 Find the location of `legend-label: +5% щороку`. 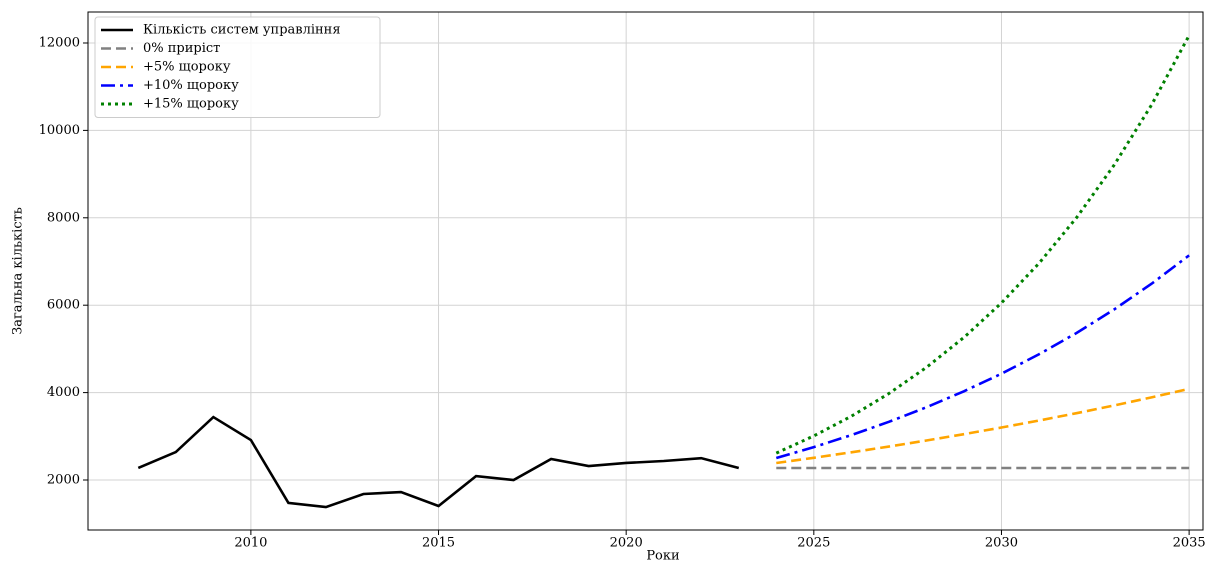

legend-label: +5% щороку is located at coordinates (187, 67).